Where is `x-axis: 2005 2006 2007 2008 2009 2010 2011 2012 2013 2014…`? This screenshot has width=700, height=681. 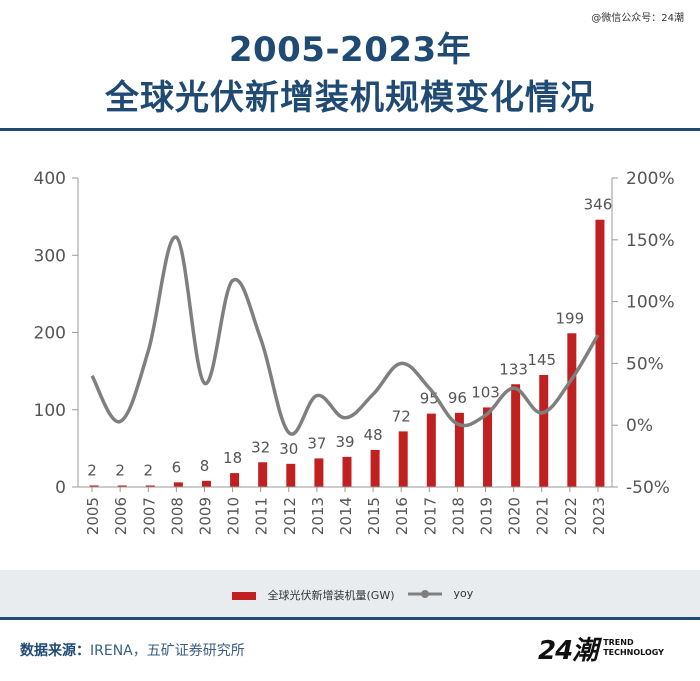 x-axis: 2005 2006 2007 2008 2009 2010 2011 2012 2013 2014… is located at coordinates (345, 510).